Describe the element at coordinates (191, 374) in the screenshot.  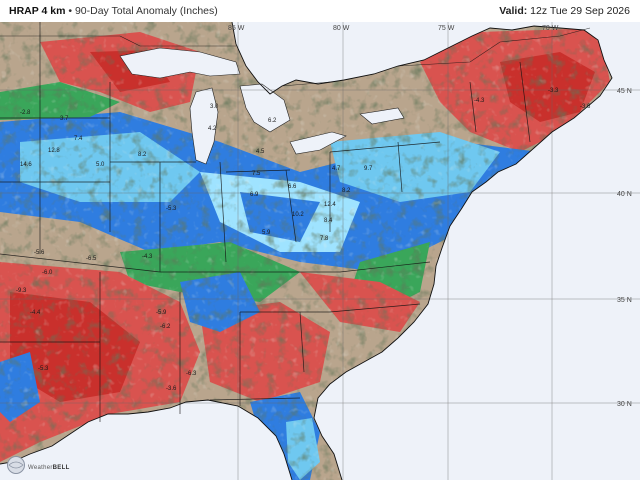
I see `anomaly-value: -6.3` at that location.